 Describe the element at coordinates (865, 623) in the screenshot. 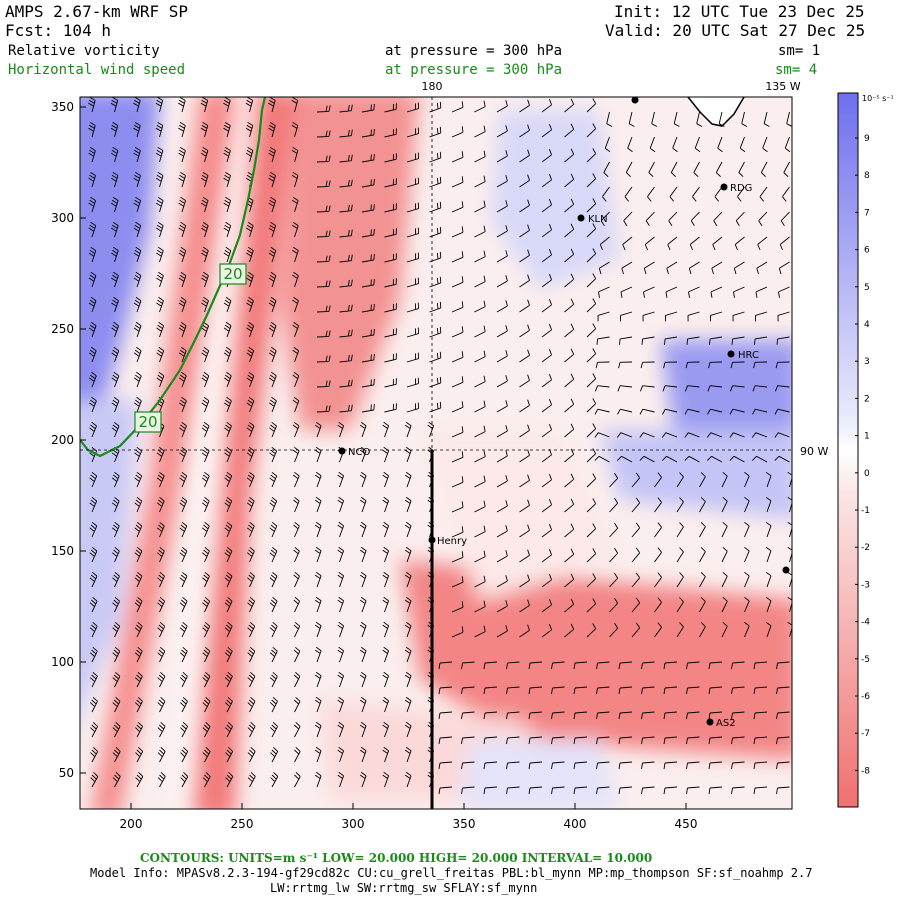

I see `colorbar-label: -4` at that location.